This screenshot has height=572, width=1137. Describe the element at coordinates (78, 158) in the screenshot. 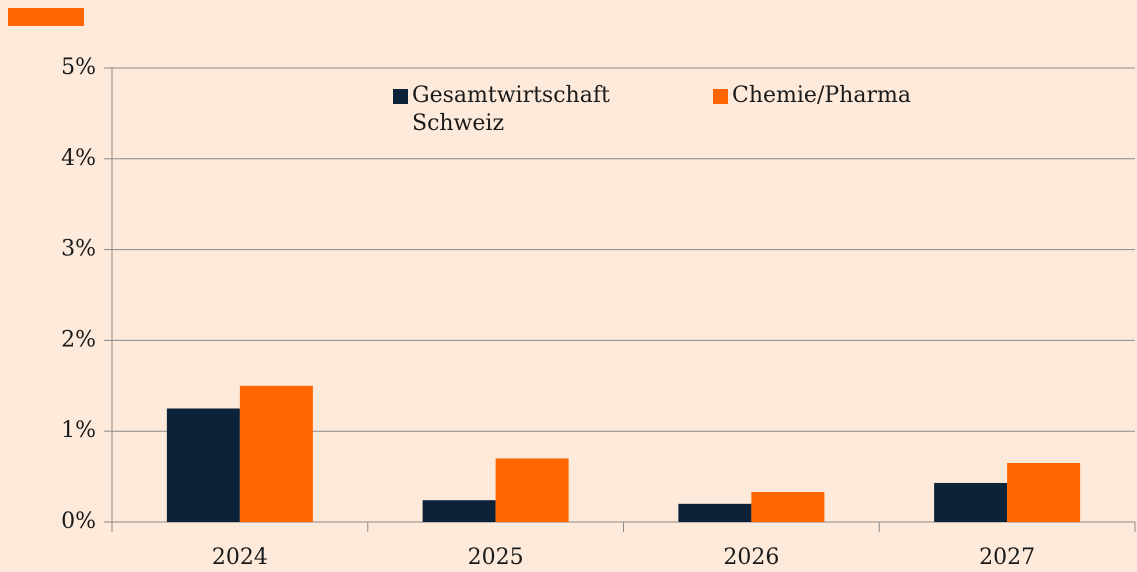

I see `y-tick-label: 4%` at that location.